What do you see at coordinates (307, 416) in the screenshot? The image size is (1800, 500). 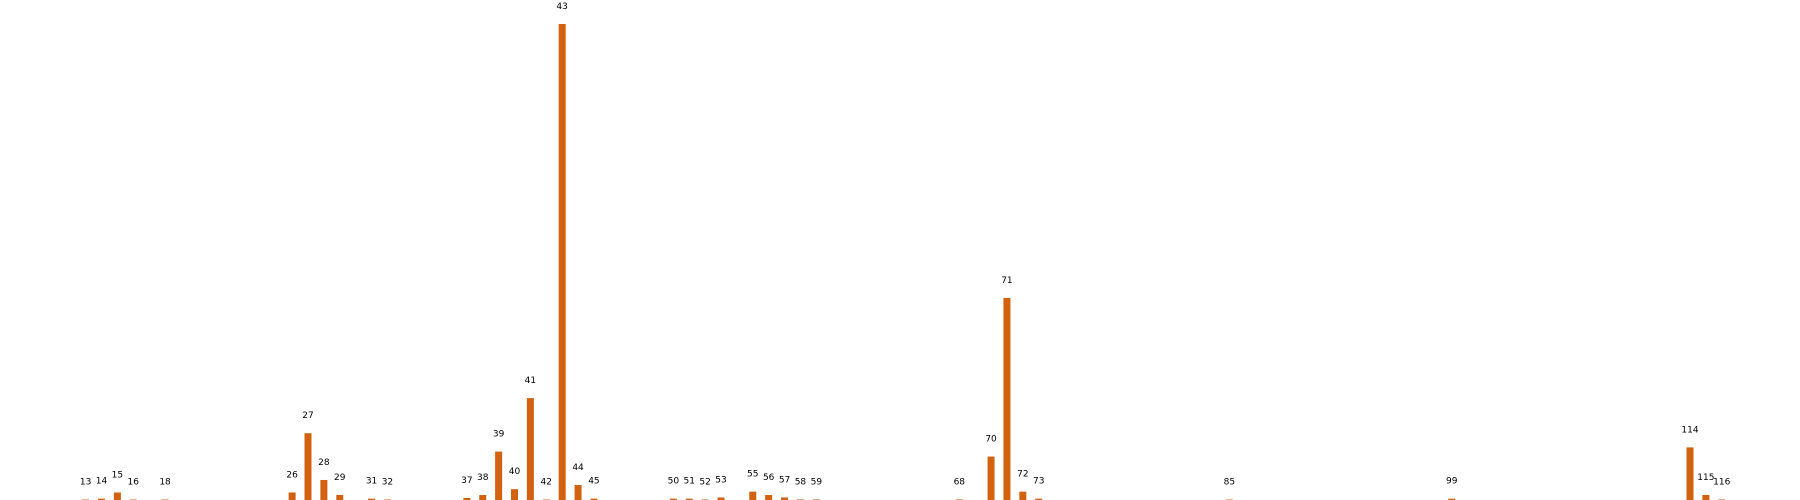 I see `bar-label-27: 27` at bounding box center [307, 416].